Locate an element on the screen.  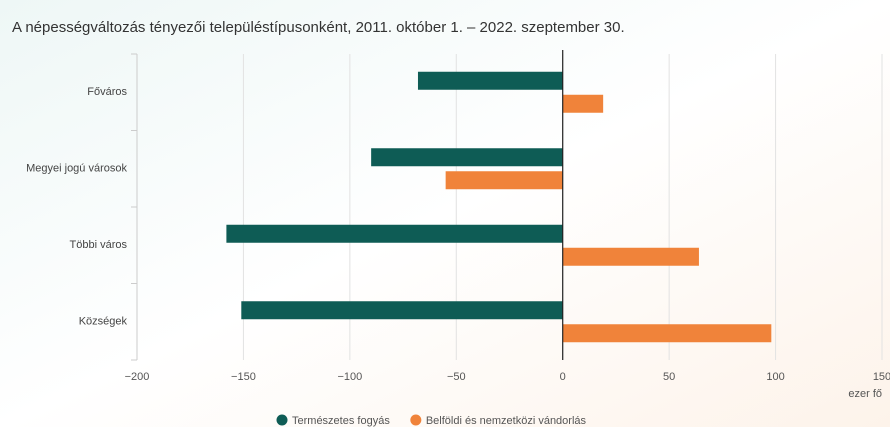
legend-label: Természetes fogyás is located at coordinates (341, 421).